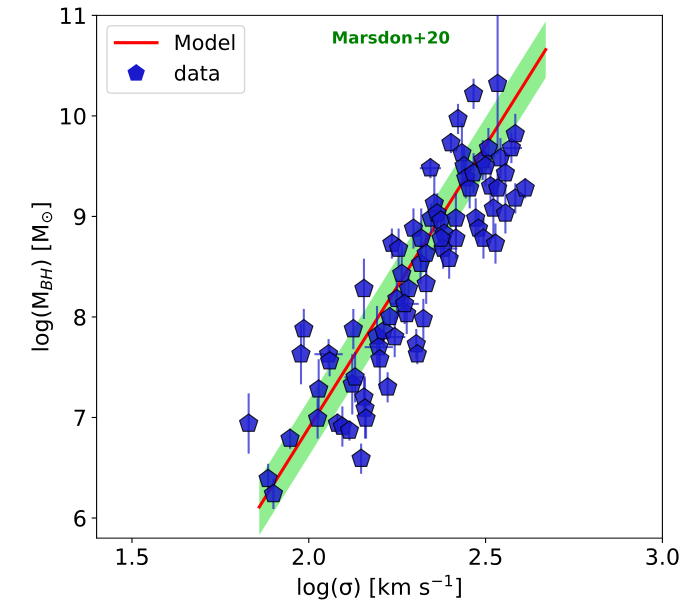  Describe the element at coordinates (80, 217) in the screenshot. I see `y-tick-label: 9` at that location.